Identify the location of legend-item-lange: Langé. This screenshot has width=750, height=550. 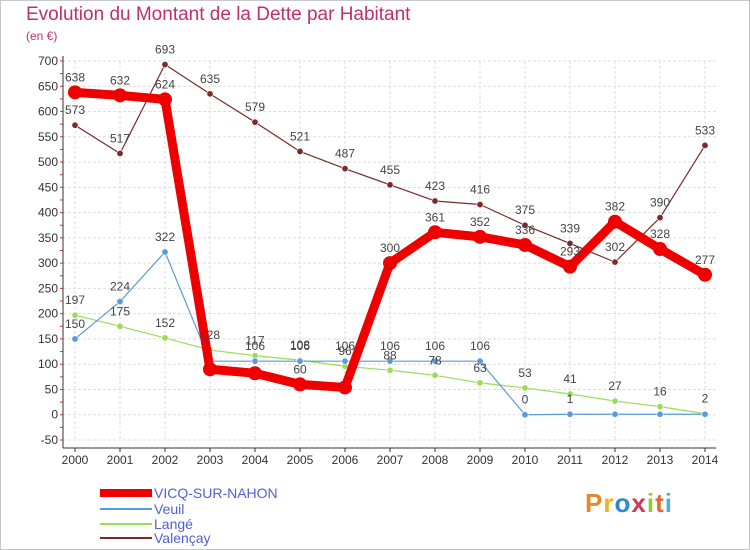
(146, 524).